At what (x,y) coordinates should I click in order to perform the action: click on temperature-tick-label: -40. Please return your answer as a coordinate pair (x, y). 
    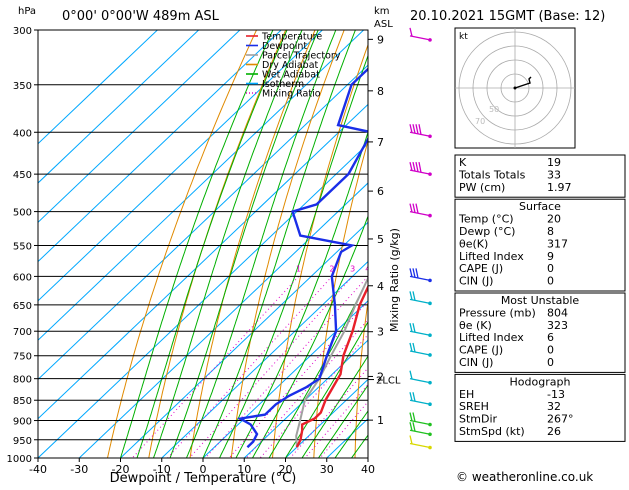
    Looking at the image, I should click on (38, 469).